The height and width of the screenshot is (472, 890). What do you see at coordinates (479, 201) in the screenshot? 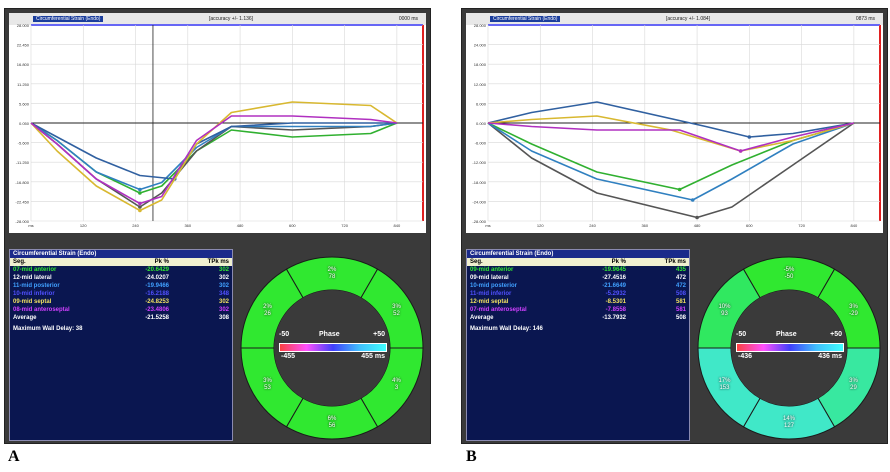
I see `y-tick-label: -24.000` at bounding box center [479, 201].